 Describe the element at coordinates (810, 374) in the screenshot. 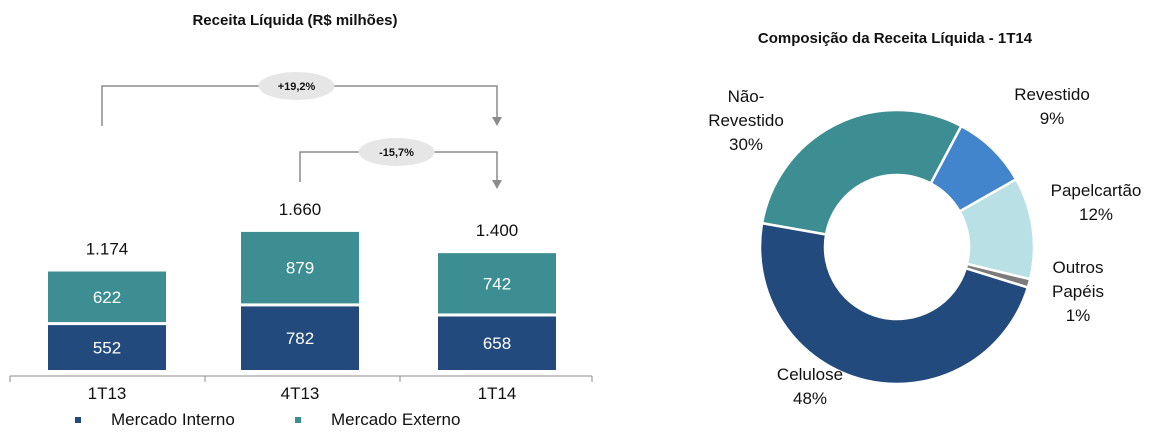

I see `donut-label-celulose-0: Celulose` at that location.